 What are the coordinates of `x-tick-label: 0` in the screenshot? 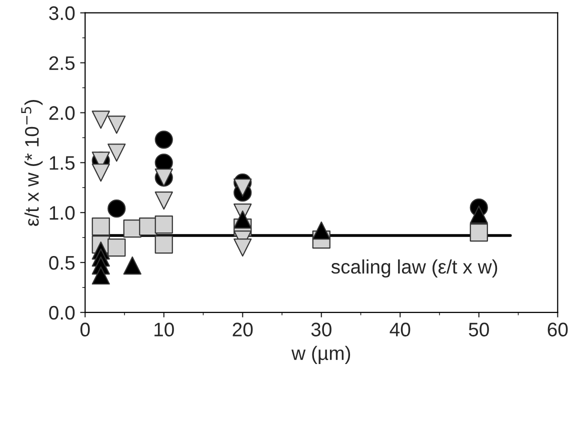 It's located at (85, 329).